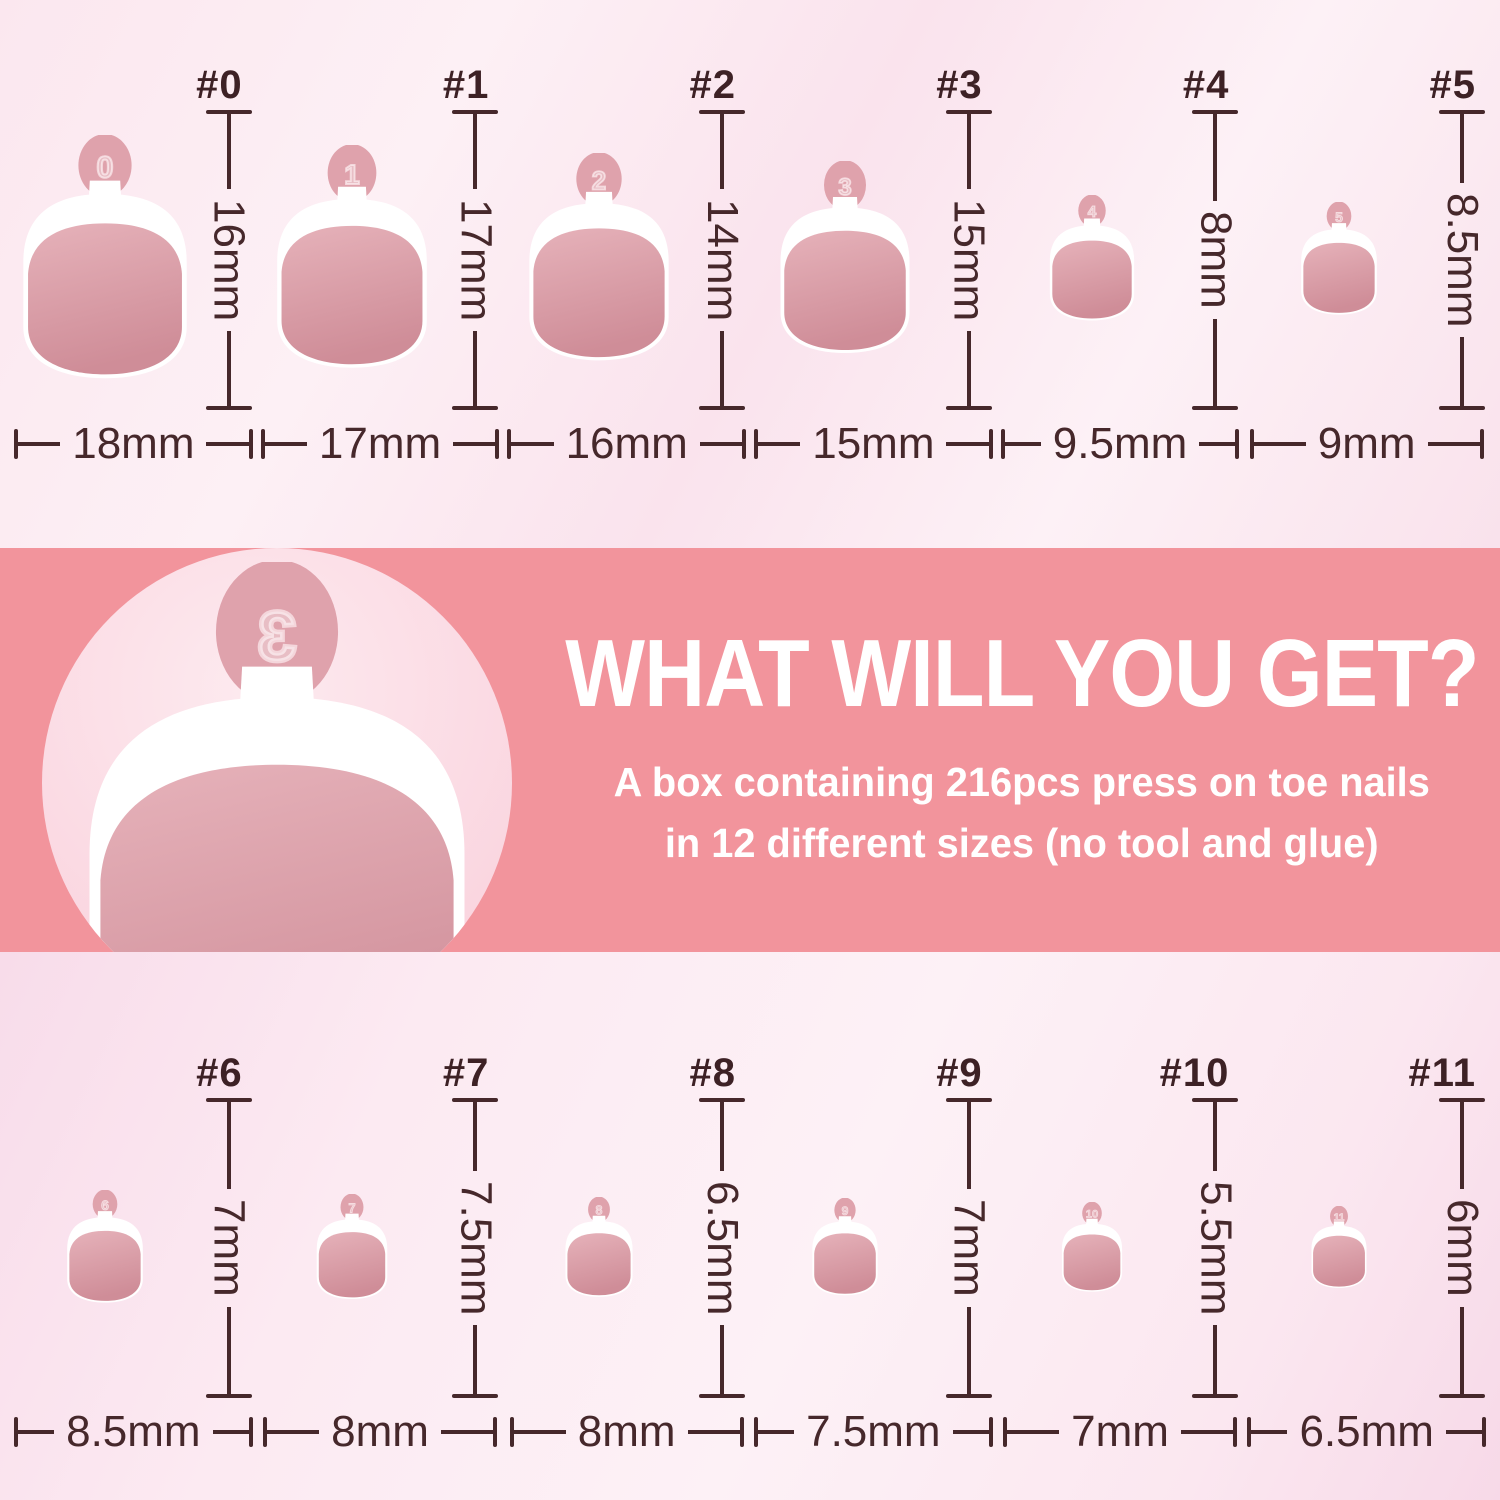 Image resolution: width=1500 pixels, height=1500 pixels. What do you see at coordinates (1120, 1226) in the screenshot?
I see `size-figure-10: #10 10 5.5mm 7mm` at bounding box center [1120, 1226].